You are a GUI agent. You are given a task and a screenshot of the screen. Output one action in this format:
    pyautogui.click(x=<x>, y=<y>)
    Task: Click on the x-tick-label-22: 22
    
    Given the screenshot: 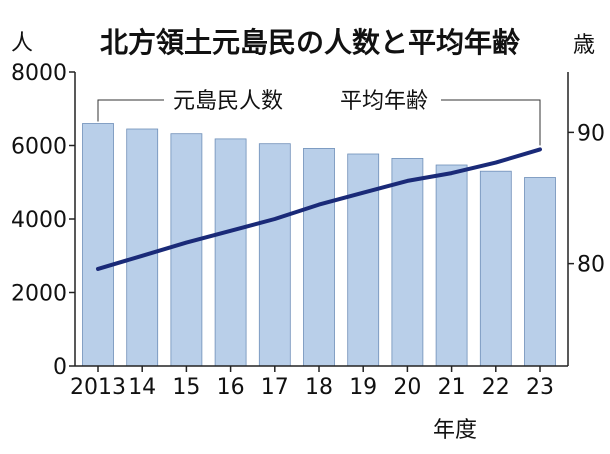 What is the action you would take?
    pyautogui.click(x=496, y=387)
    